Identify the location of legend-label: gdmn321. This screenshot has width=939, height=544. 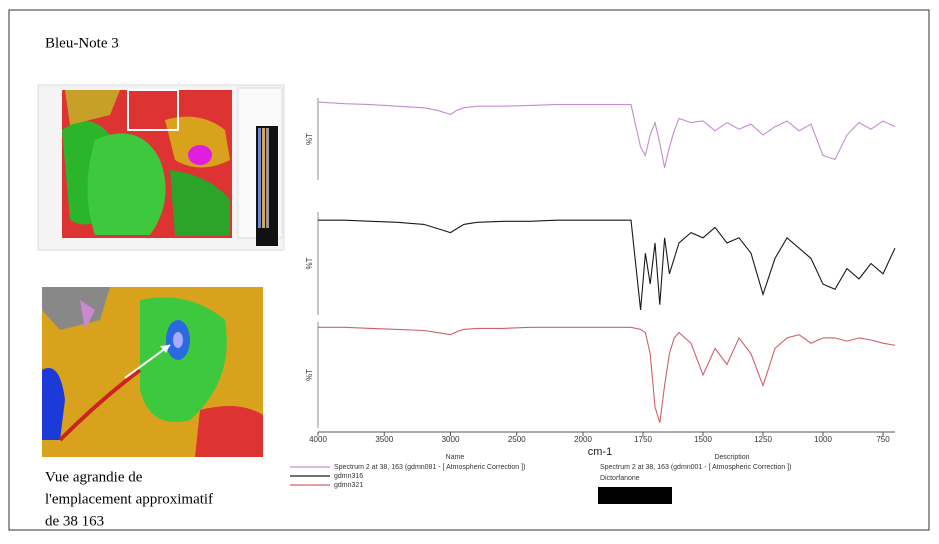
(348, 485).